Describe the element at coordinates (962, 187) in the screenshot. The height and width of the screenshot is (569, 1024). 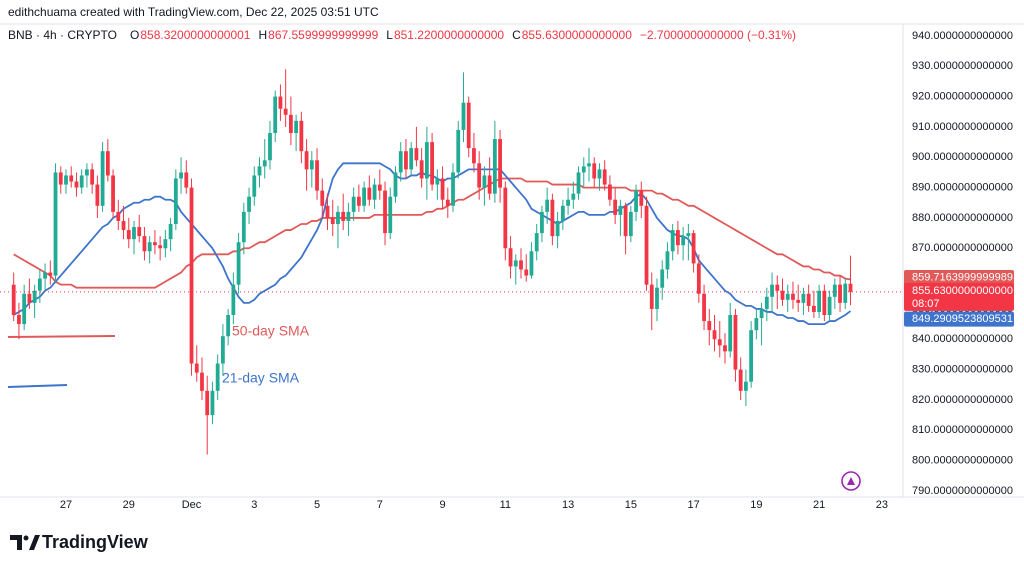
I see `y-tick-label: 890.0000000000000` at that location.